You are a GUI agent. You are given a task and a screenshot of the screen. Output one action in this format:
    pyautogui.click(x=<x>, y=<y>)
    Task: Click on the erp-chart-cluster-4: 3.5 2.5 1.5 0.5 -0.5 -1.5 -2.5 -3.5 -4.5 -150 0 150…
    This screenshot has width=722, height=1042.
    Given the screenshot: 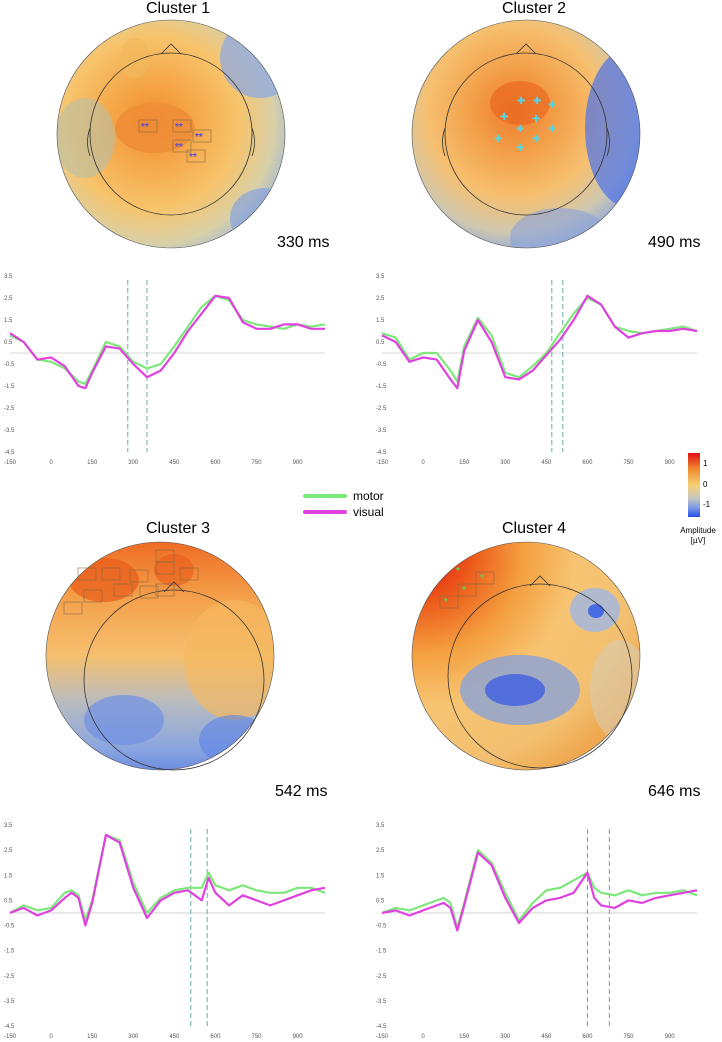 What is the action you would take?
    pyautogui.click(x=537, y=931)
    